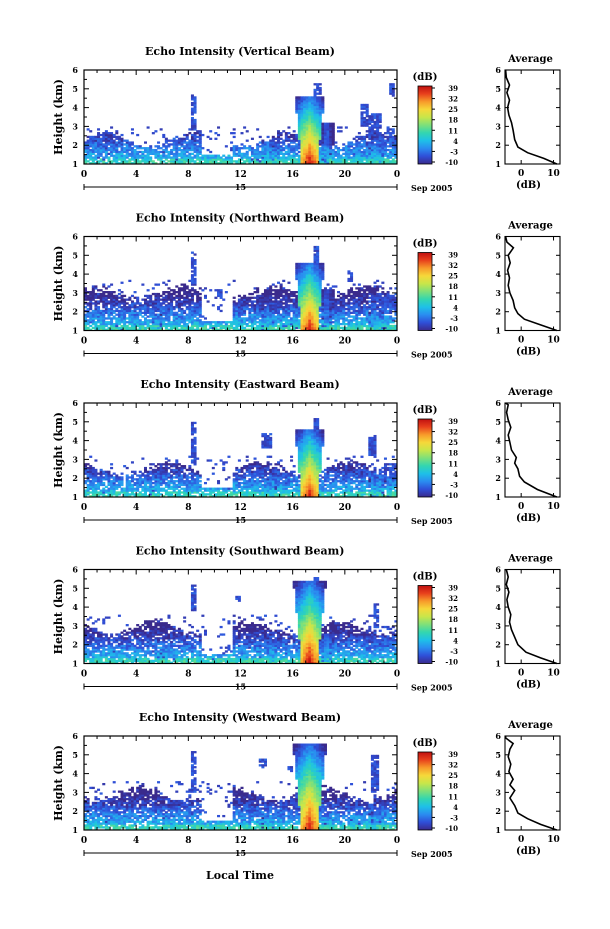 The height and width of the screenshot is (929, 610). What do you see at coordinates (75, 145) in the screenshot?
I see `y-tick-label: 2` at bounding box center [75, 145].